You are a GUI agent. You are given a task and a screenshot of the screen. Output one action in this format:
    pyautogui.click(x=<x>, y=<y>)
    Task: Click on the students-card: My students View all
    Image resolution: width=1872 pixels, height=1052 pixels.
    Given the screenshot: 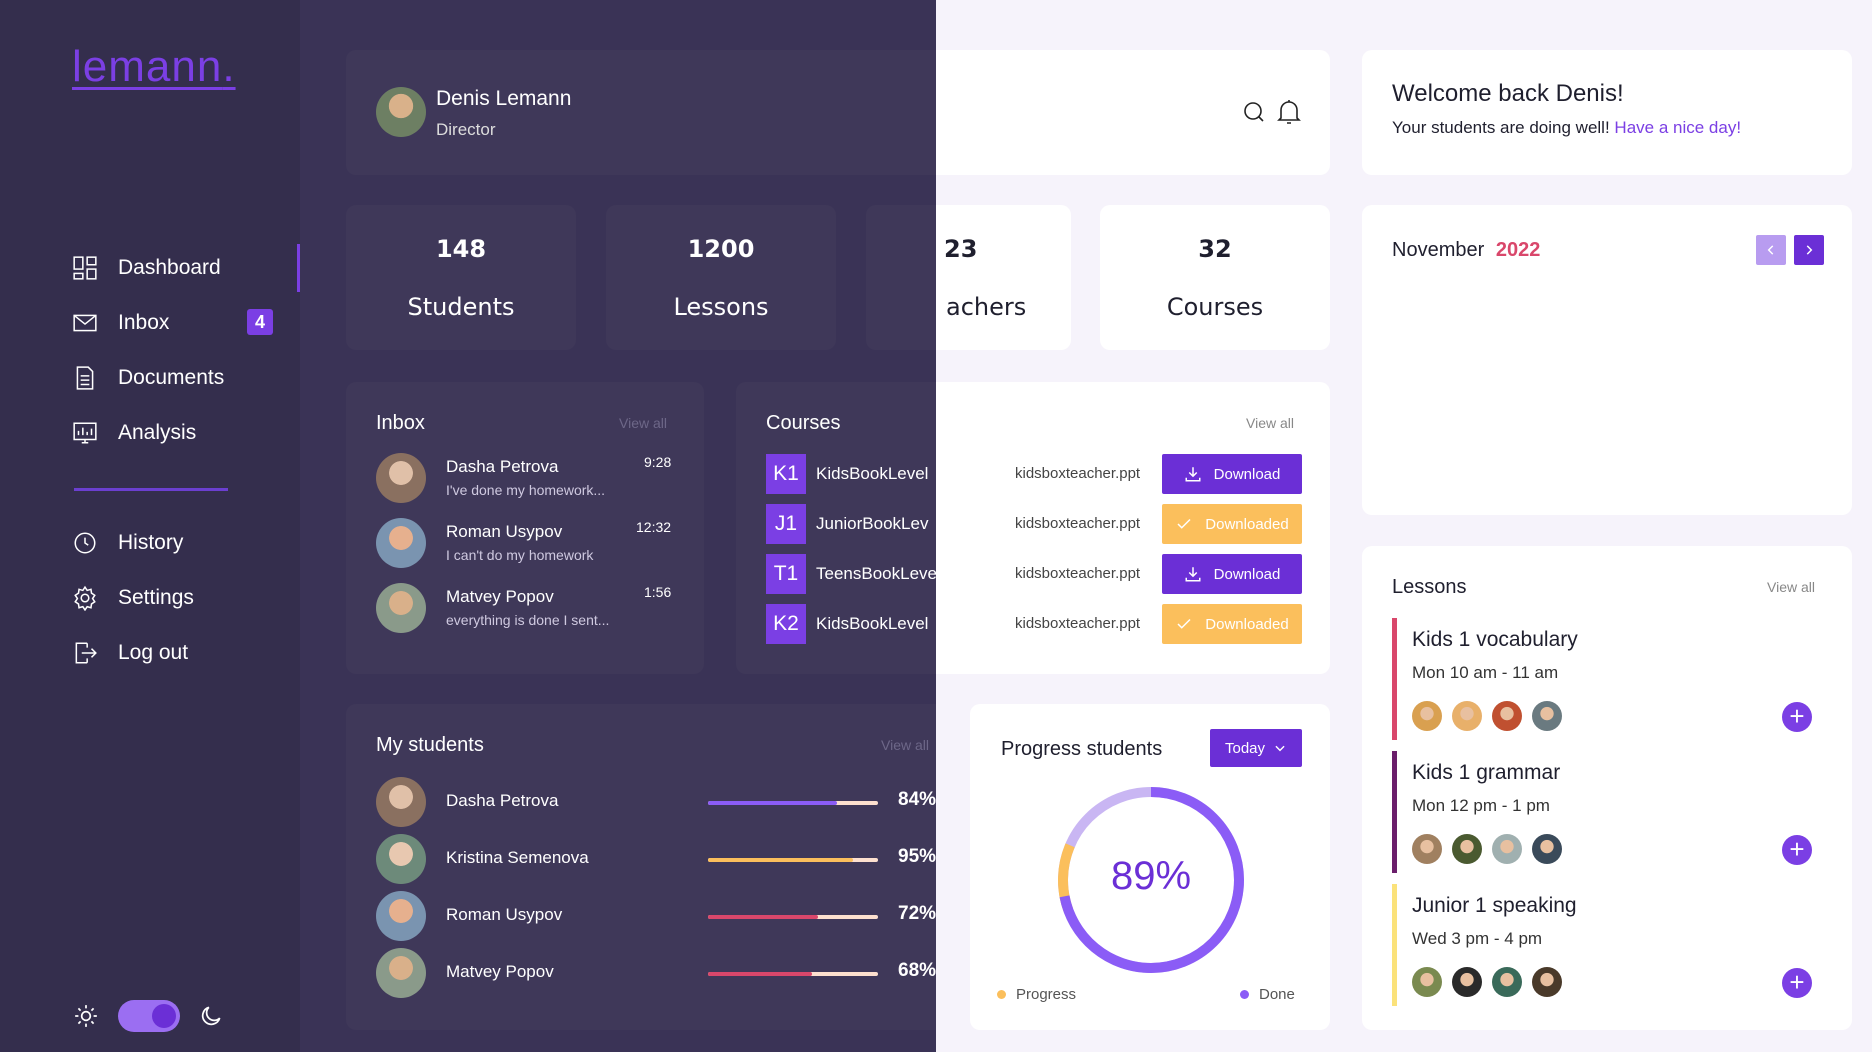 What is the action you would take?
    pyautogui.click(x=641, y=867)
    